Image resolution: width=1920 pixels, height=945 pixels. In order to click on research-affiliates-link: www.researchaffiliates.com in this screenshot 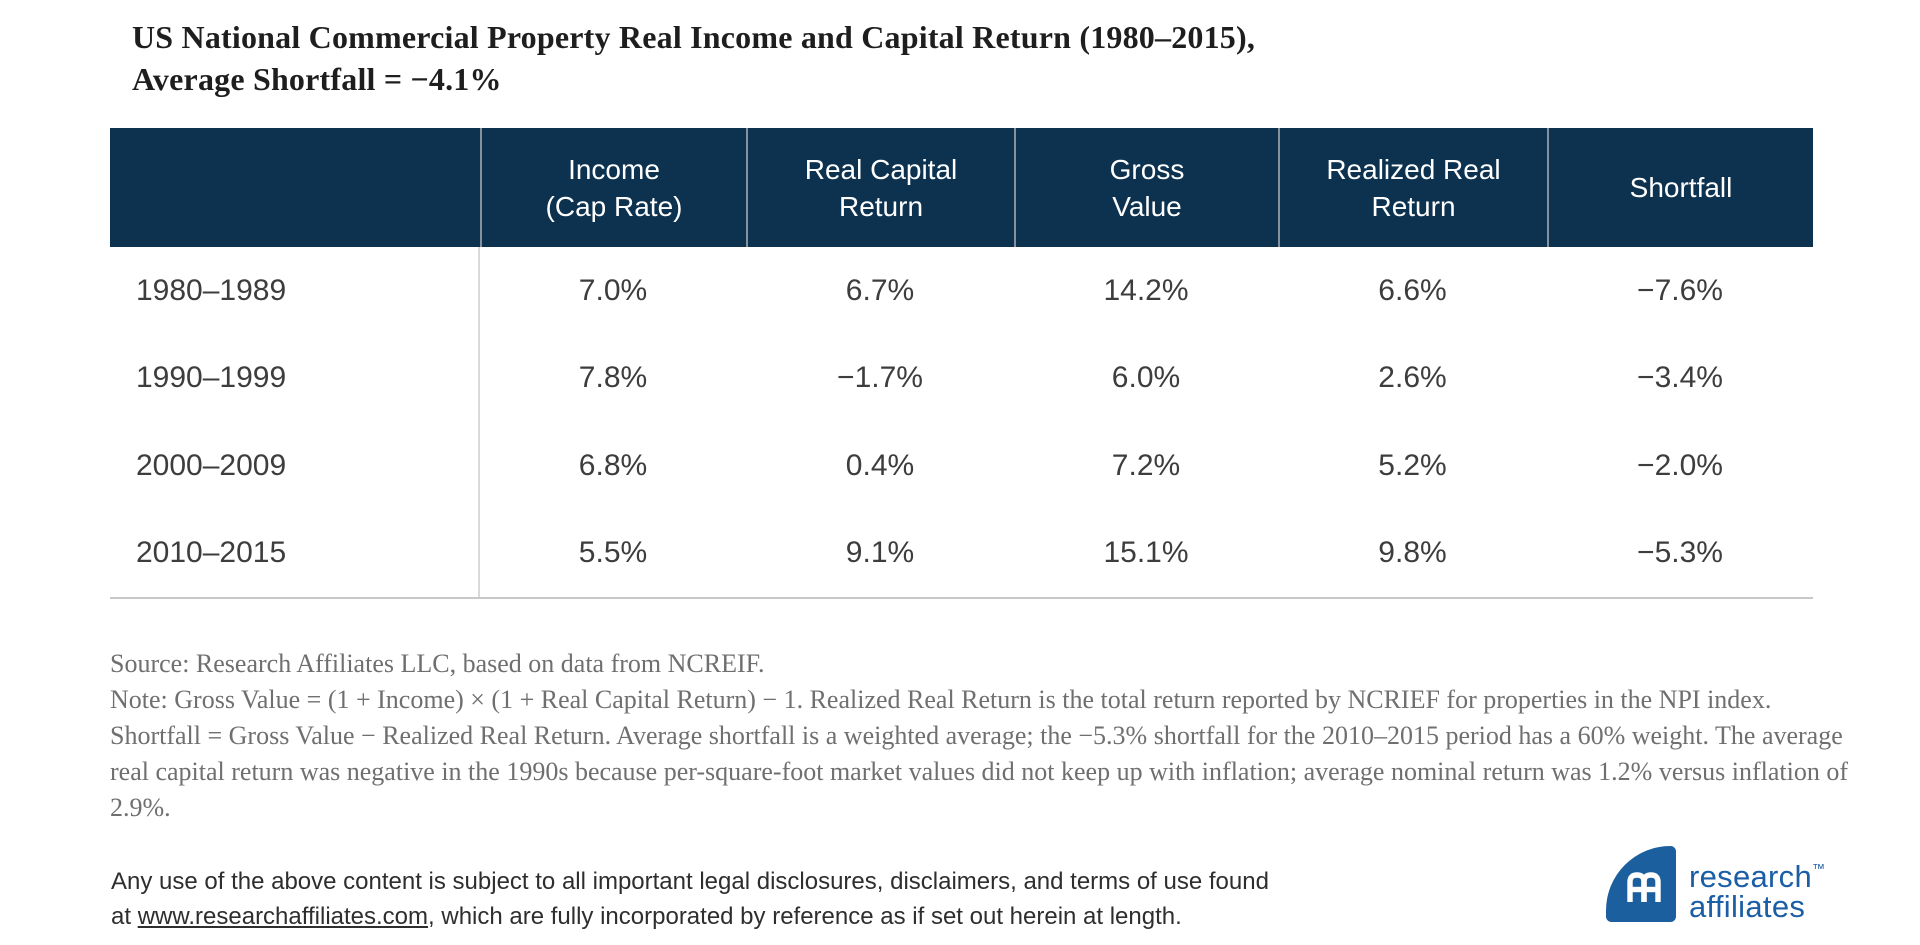, I will do `click(283, 916)`.